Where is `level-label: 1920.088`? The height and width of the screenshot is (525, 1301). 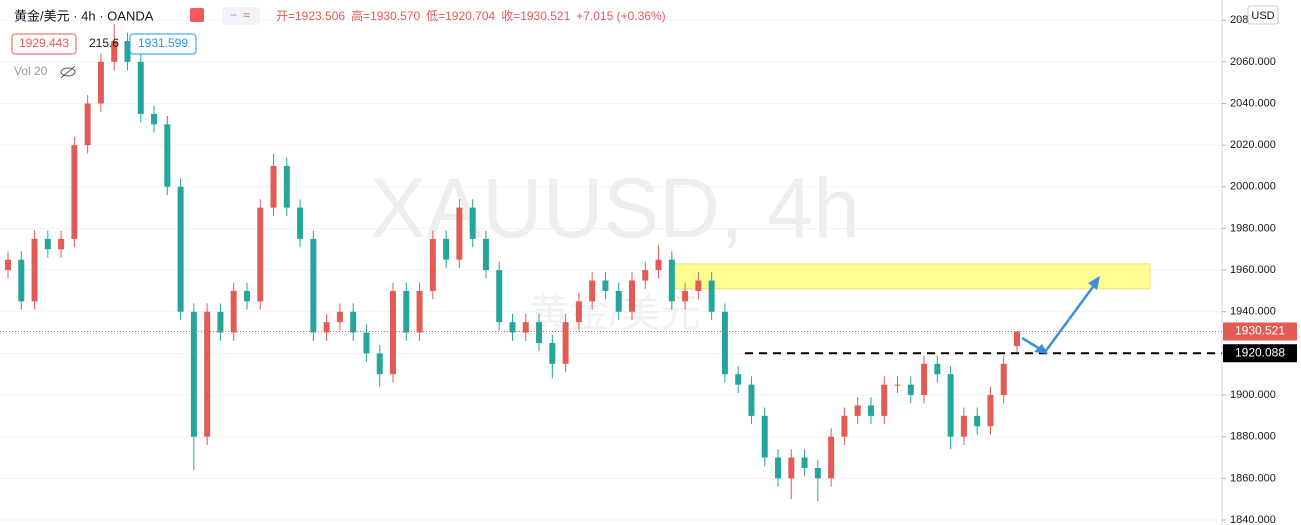
level-label: 1920.088 is located at coordinates (1260, 352).